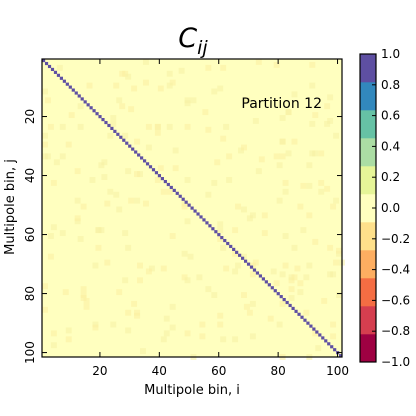 The image size is (416, 416). Describe the element at coordinates (337, 371) in the screenshot. I see `x-tick-label: 100` at that location.